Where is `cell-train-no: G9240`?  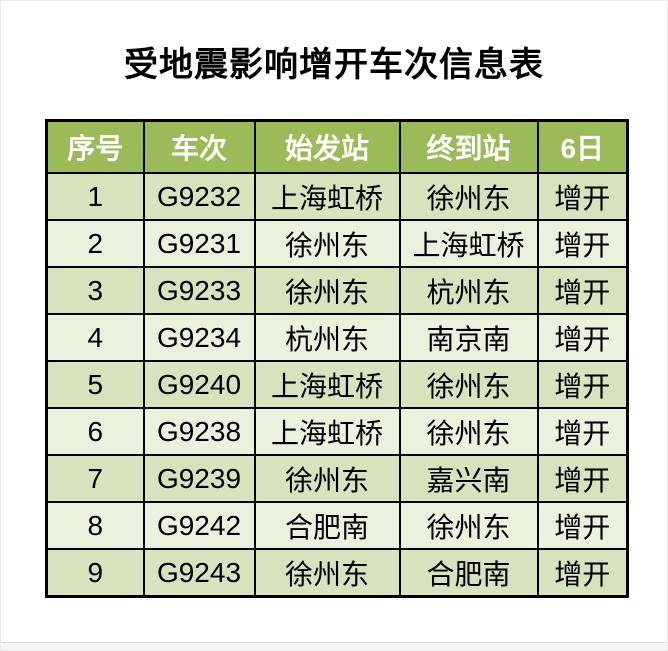 cell-train-no: G9240 is located at coordinates (199, 384).